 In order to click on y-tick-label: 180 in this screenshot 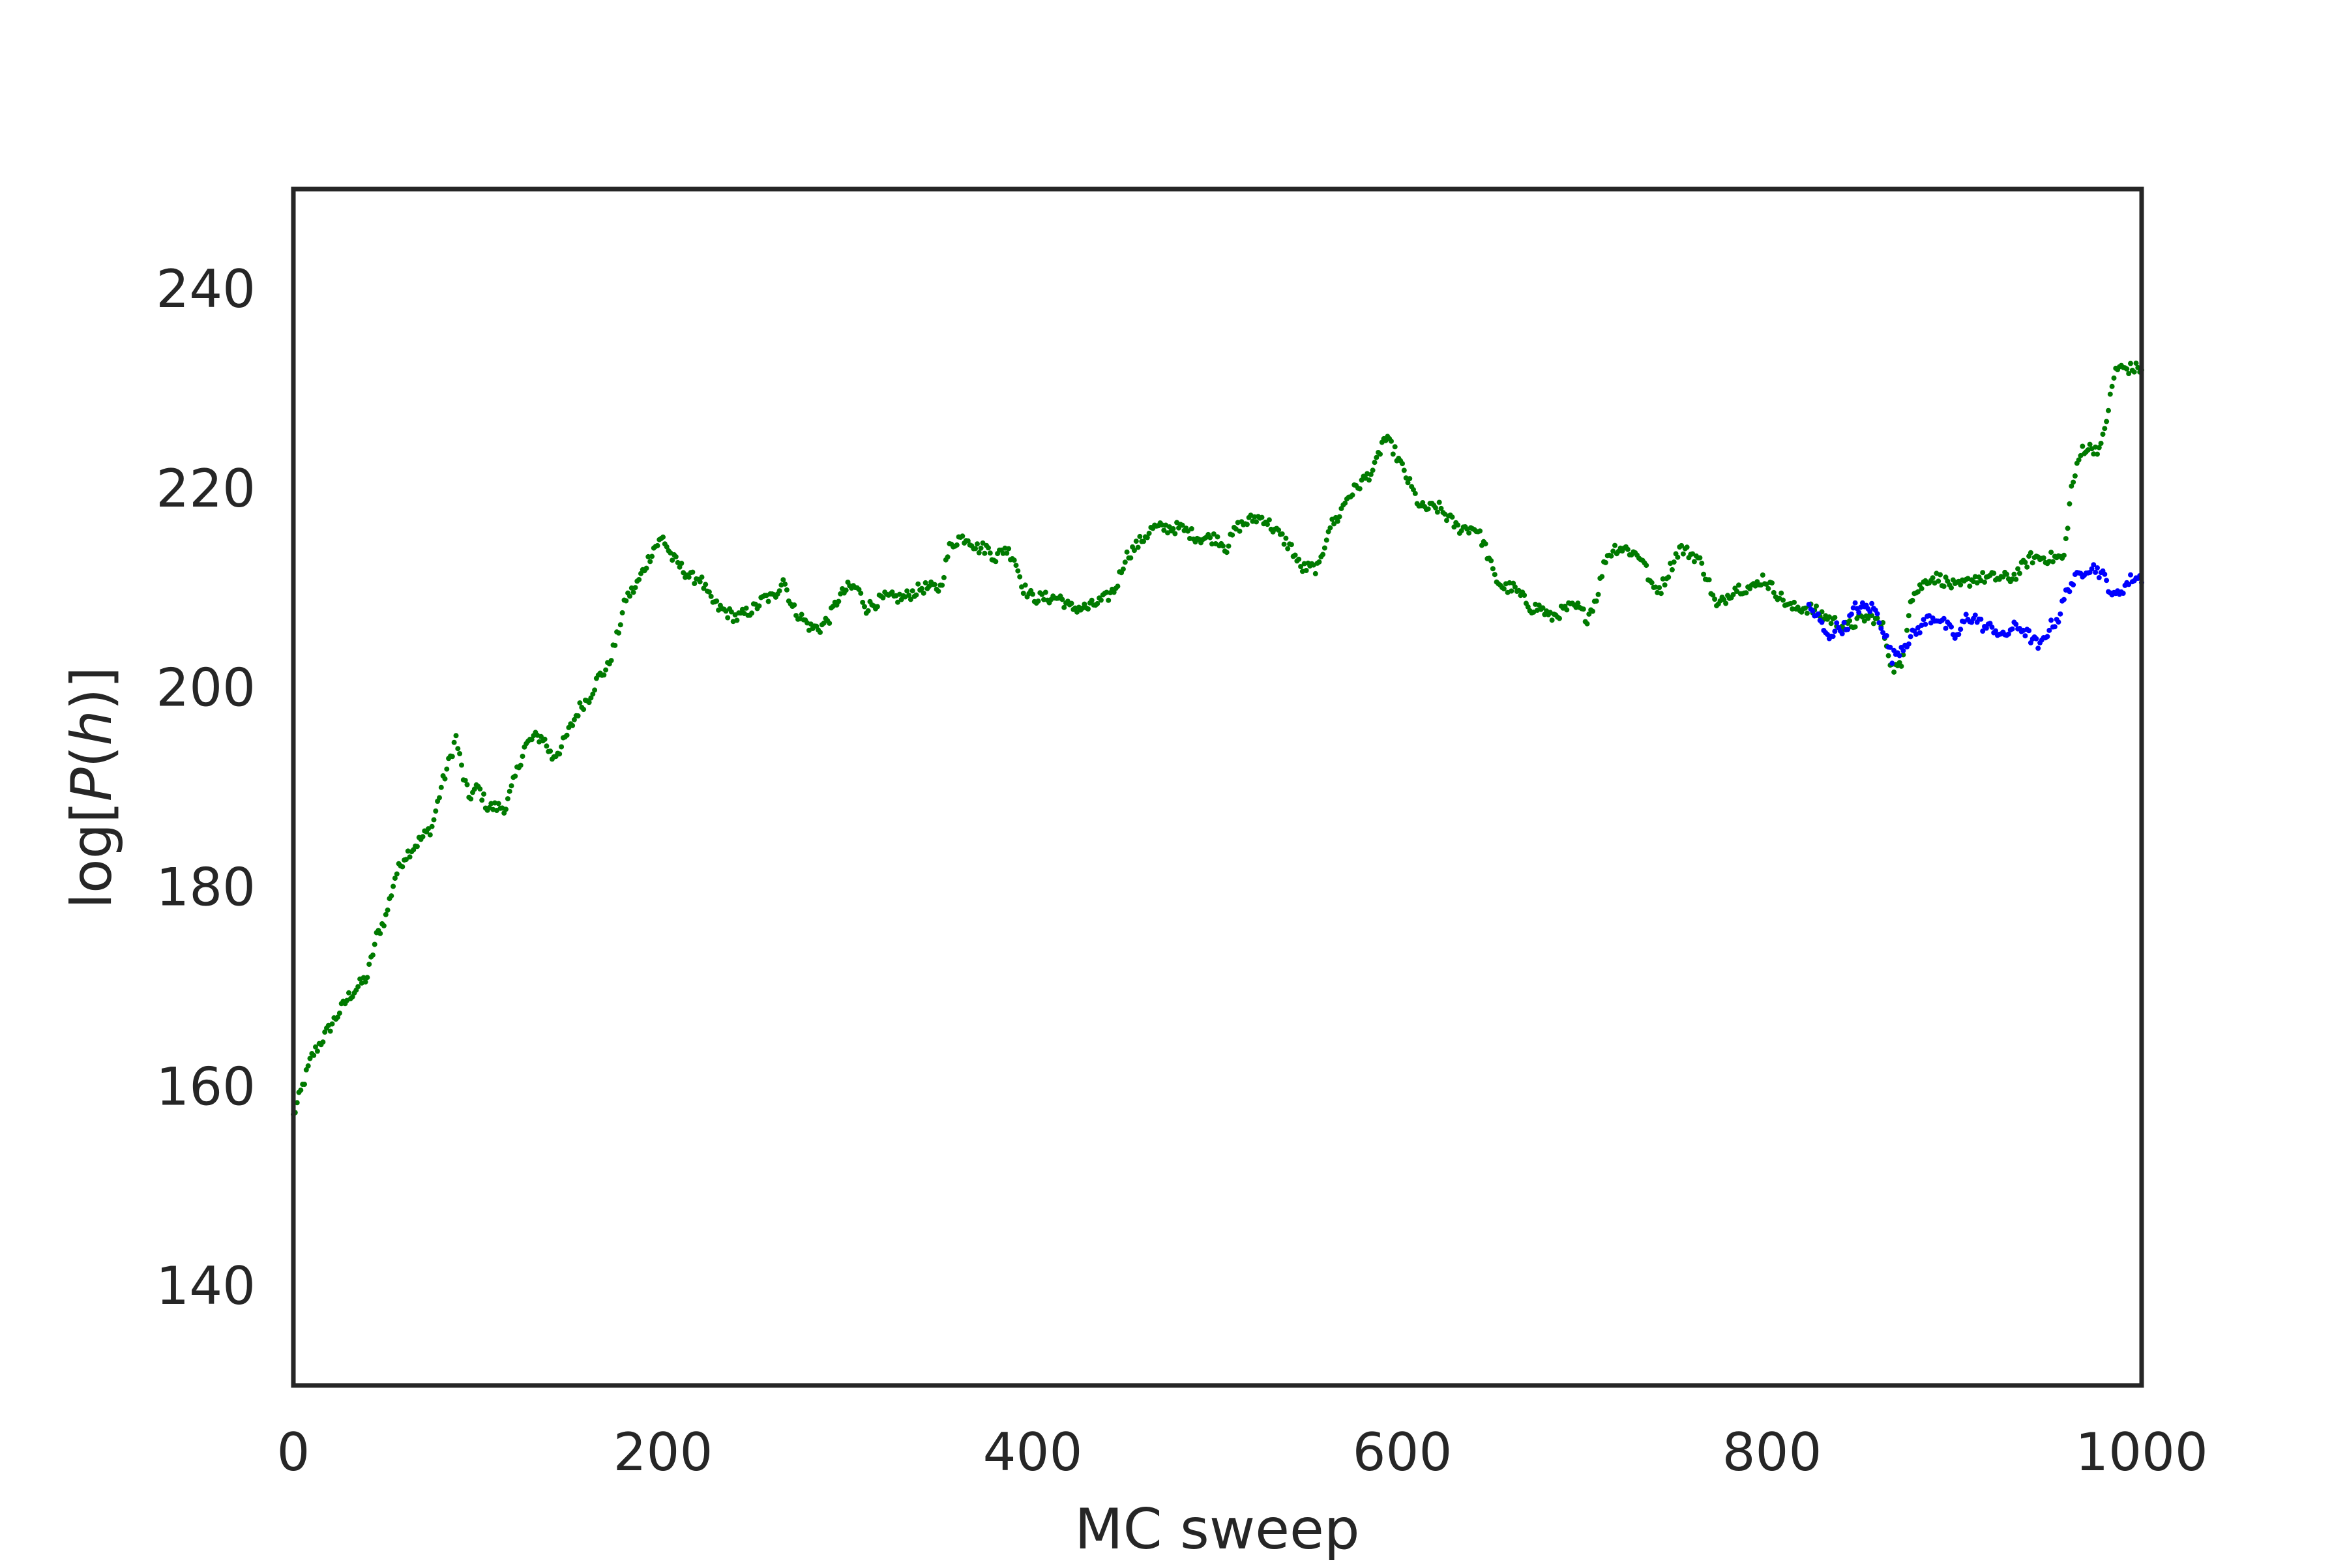, I will do `click(206, 887)`.